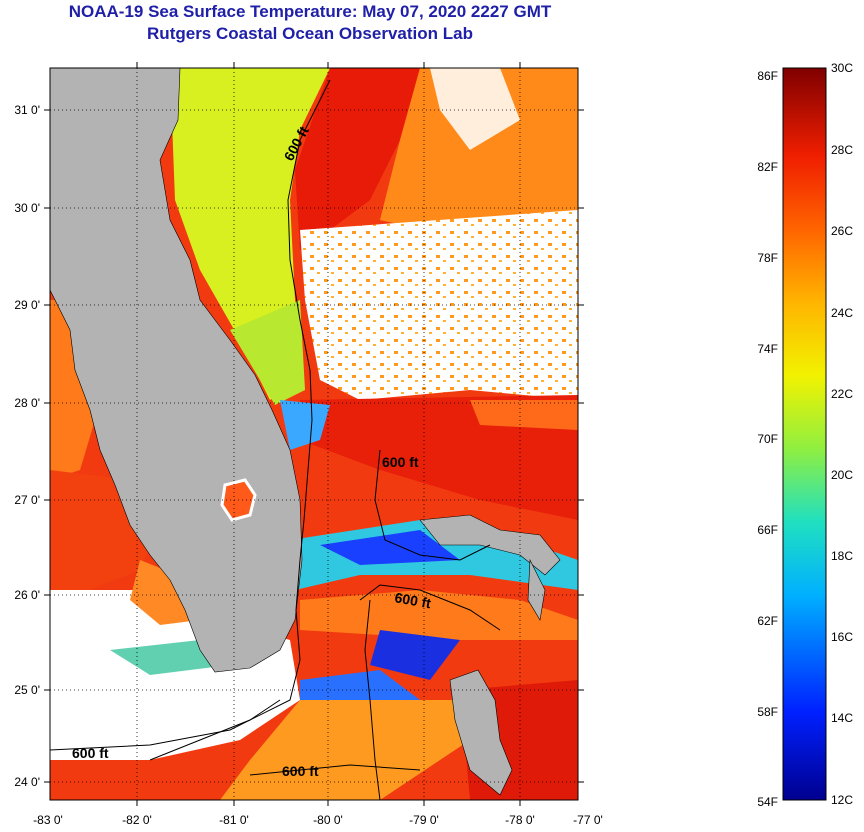 Image resolution: width=864 pixels, height=832 pixels. Describe the element at coordinates (234, 820) in the screenshot. I see `lon-label: -81 0'` at that location.